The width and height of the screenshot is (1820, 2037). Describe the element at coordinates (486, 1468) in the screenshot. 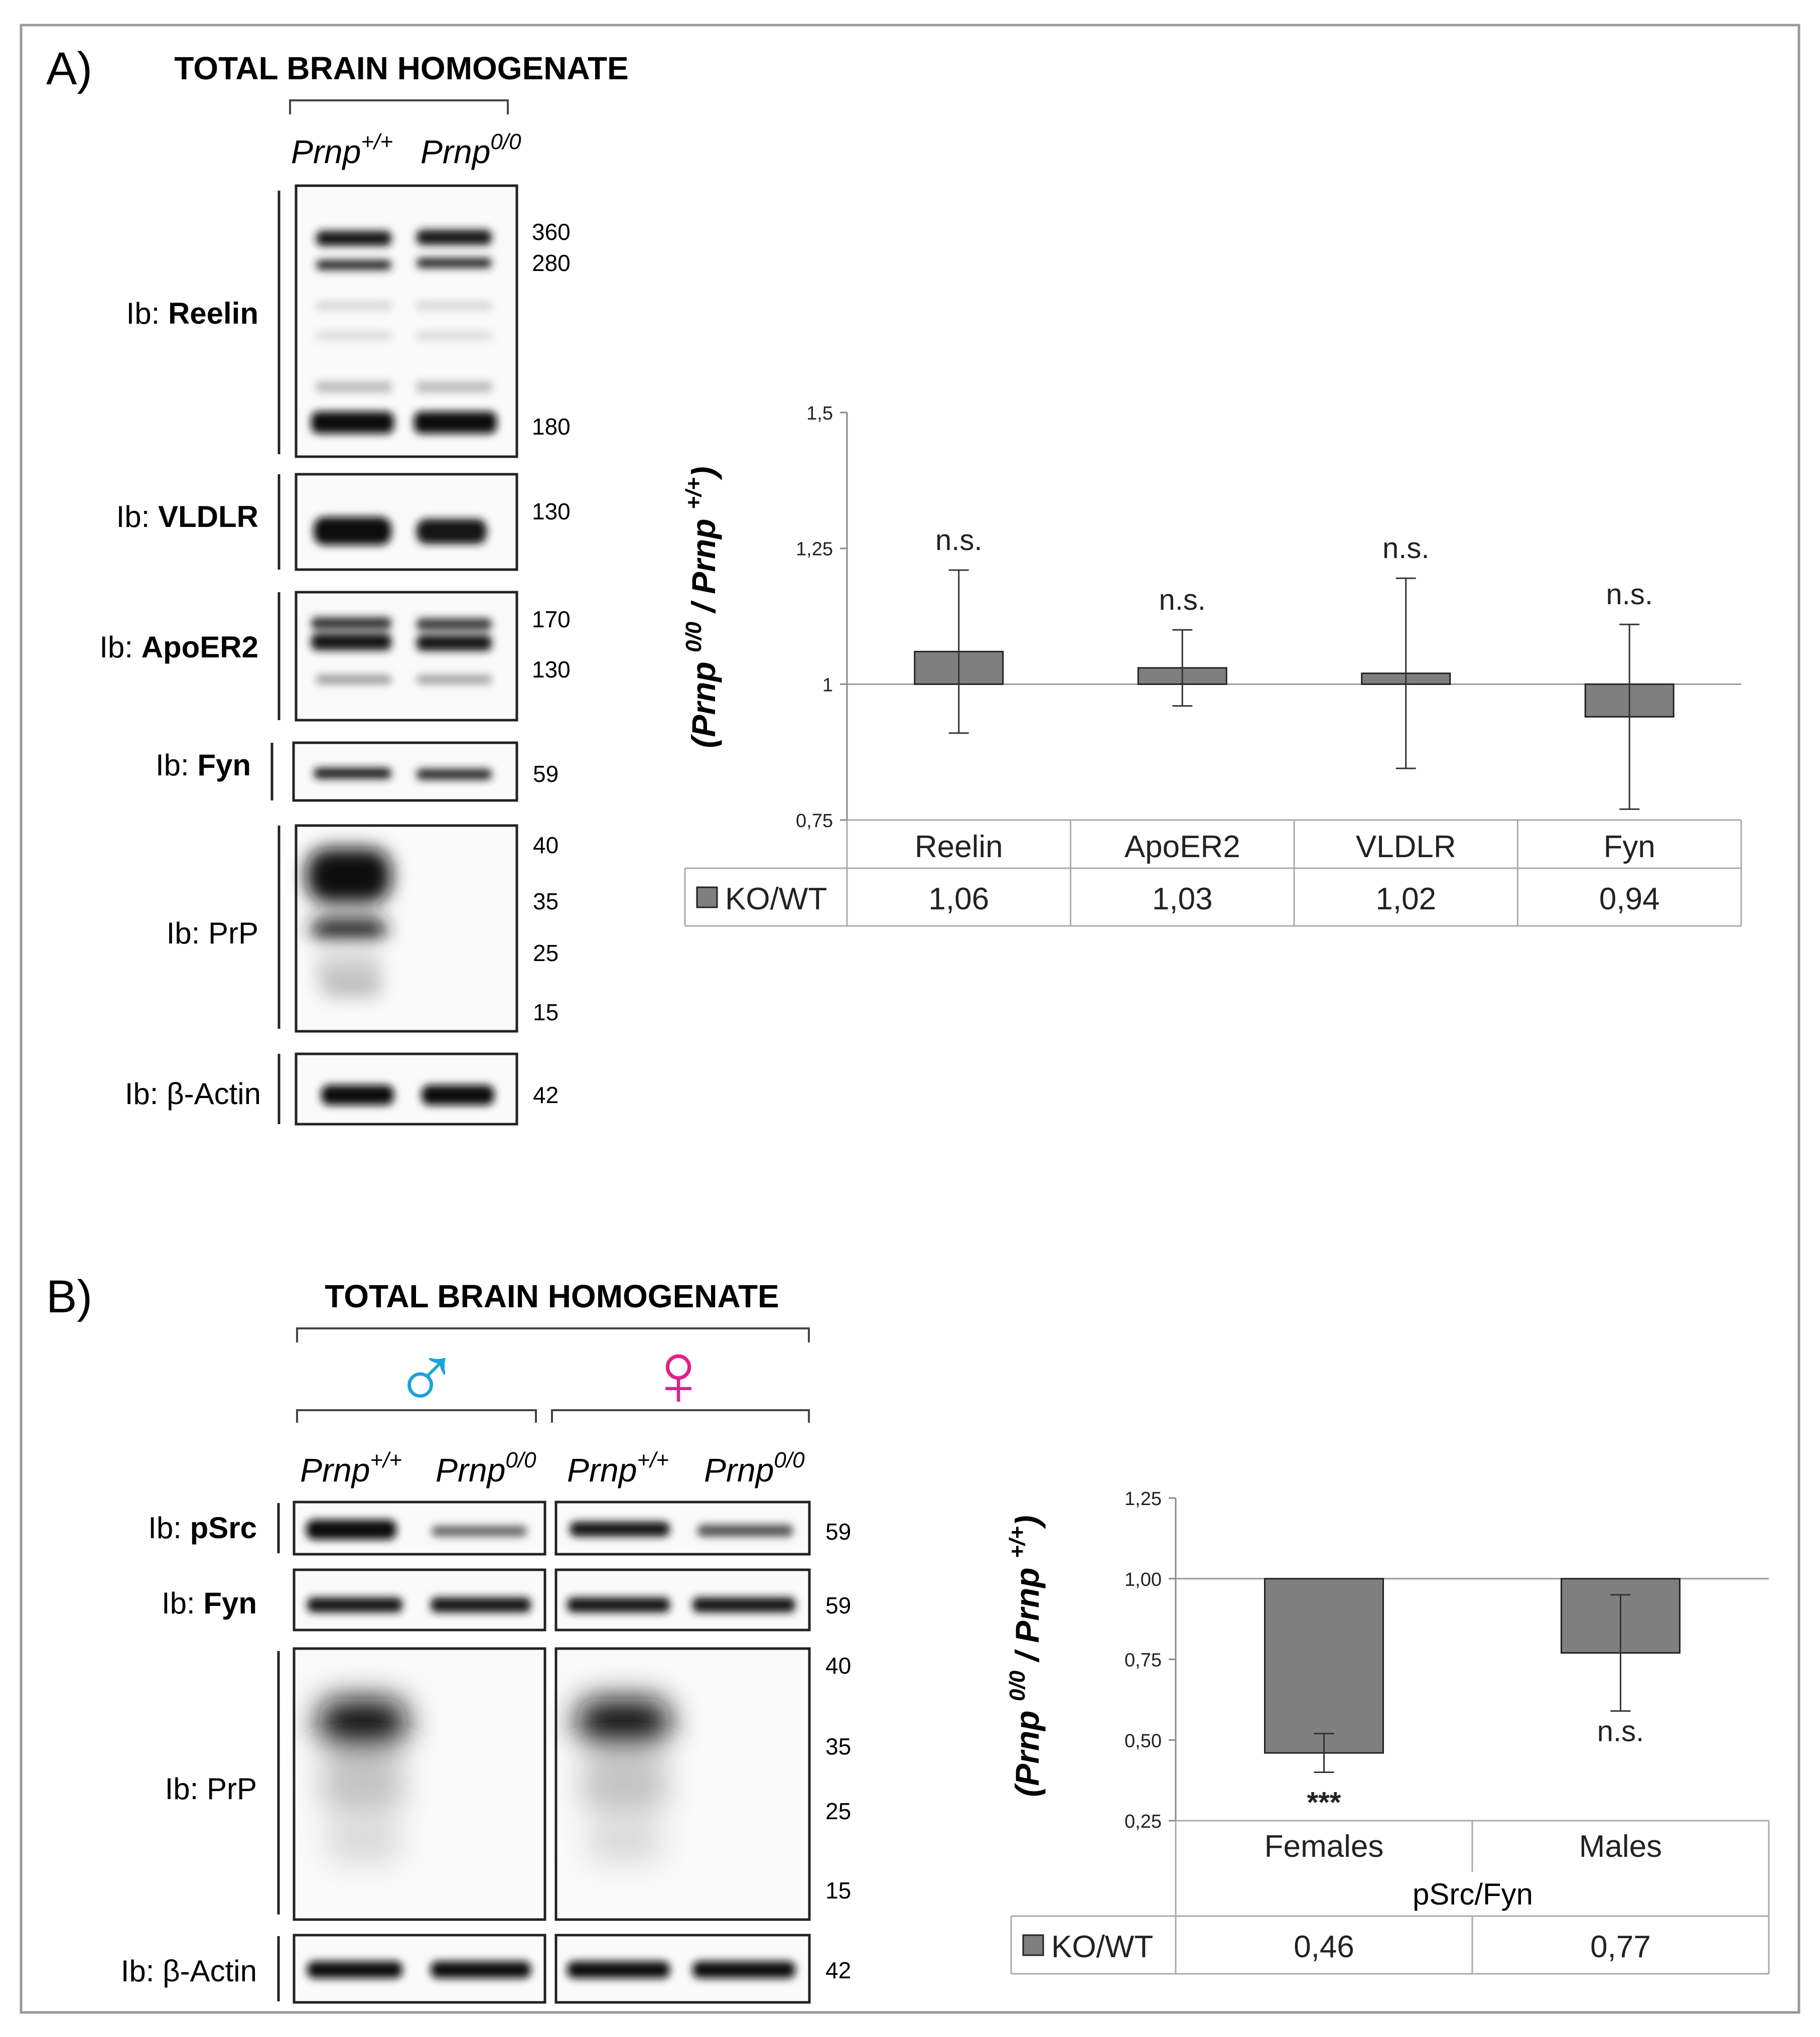

I see `lane-label-b2: Prnp0/0` at that location.